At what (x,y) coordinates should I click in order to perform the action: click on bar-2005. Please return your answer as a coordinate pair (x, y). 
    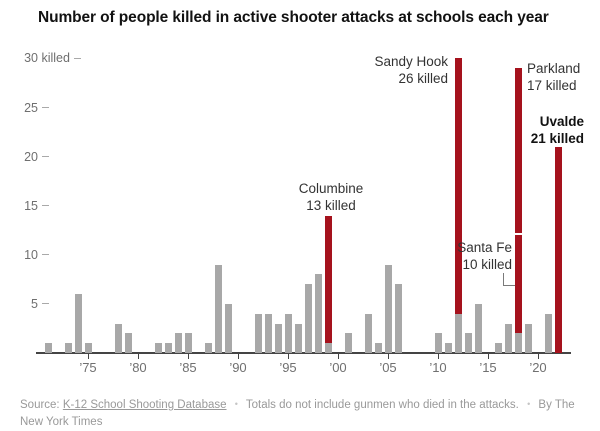
    Looking at the image, I should click on (388, 308).